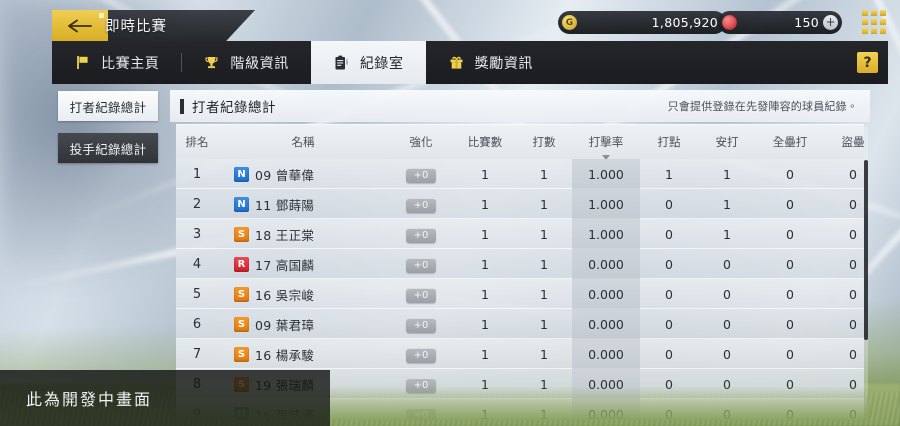 This screenshot has height=426, width=900. What do you see at coordinates (197, 142) in the screenshot?
I see `column-header-rank: 排名` at bounding box center [197, 142].